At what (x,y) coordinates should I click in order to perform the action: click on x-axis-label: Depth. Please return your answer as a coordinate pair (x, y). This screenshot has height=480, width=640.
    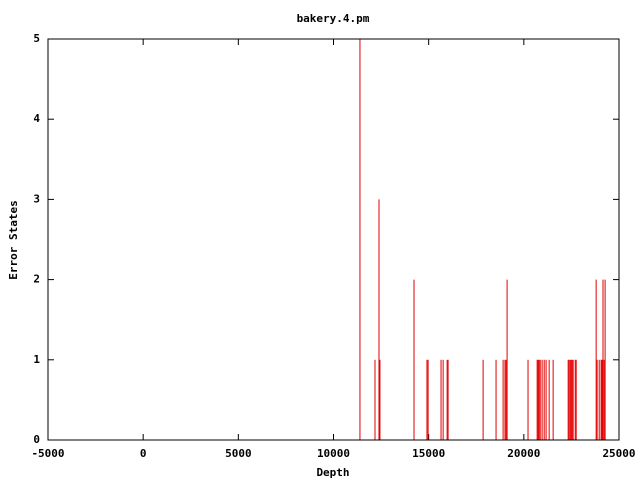
    Looking at the image, I should click on (332, 472).